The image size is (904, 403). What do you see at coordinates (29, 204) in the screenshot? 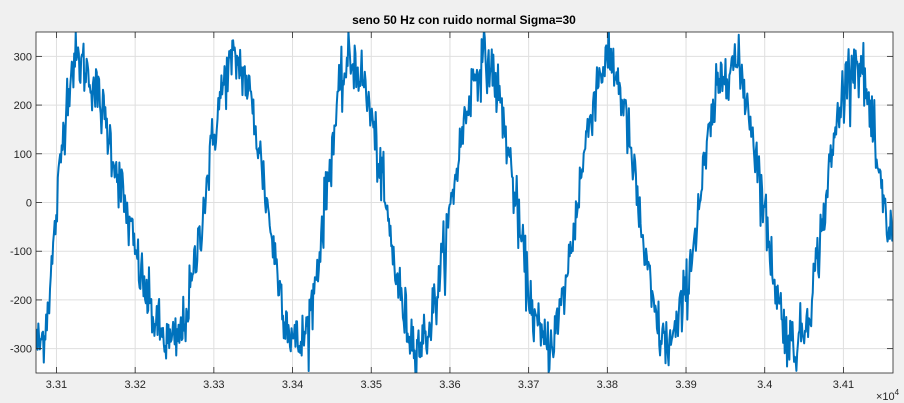
I see `y-tick-label: 0` at bounding box center [29, 204].